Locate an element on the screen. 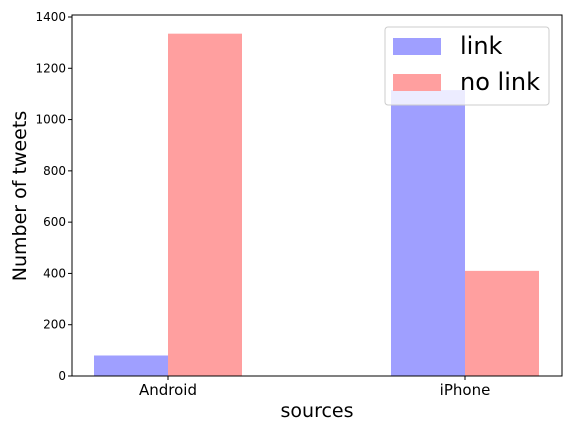 The image size is (576, 432). y-tick-label: 400 is located at coordinates (54, 273).